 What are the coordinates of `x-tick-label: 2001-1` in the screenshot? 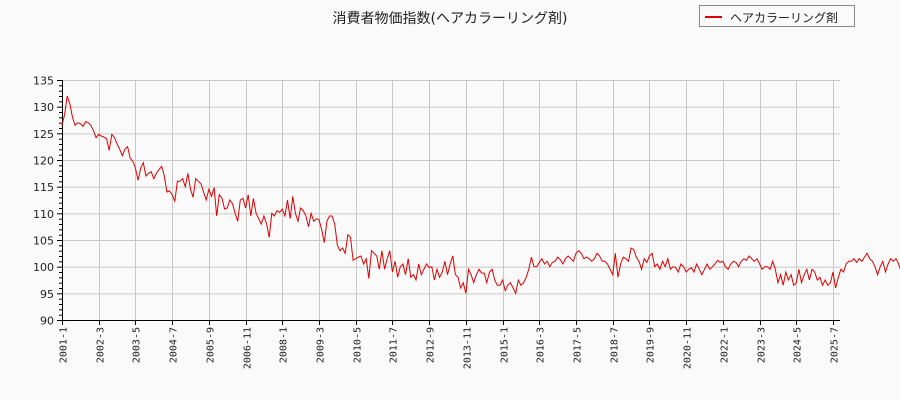 It's located at (64, 345).